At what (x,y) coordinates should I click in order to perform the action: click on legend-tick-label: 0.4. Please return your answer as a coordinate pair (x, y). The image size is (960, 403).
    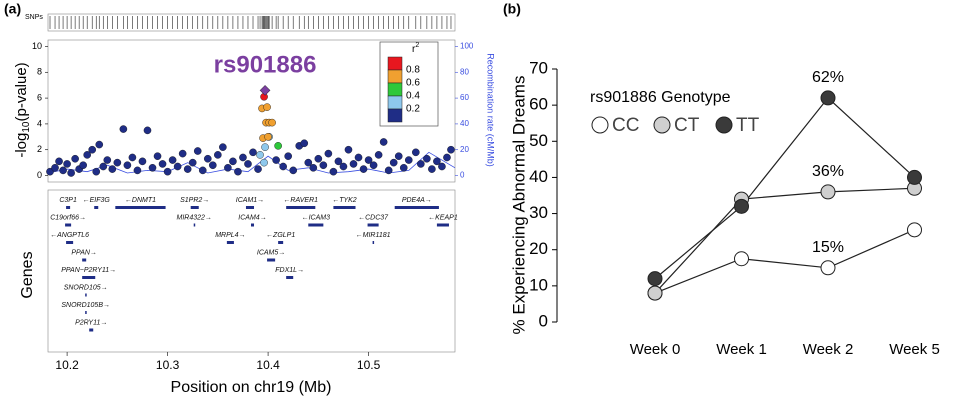
    Looking at the image, I should click on (413, 96).